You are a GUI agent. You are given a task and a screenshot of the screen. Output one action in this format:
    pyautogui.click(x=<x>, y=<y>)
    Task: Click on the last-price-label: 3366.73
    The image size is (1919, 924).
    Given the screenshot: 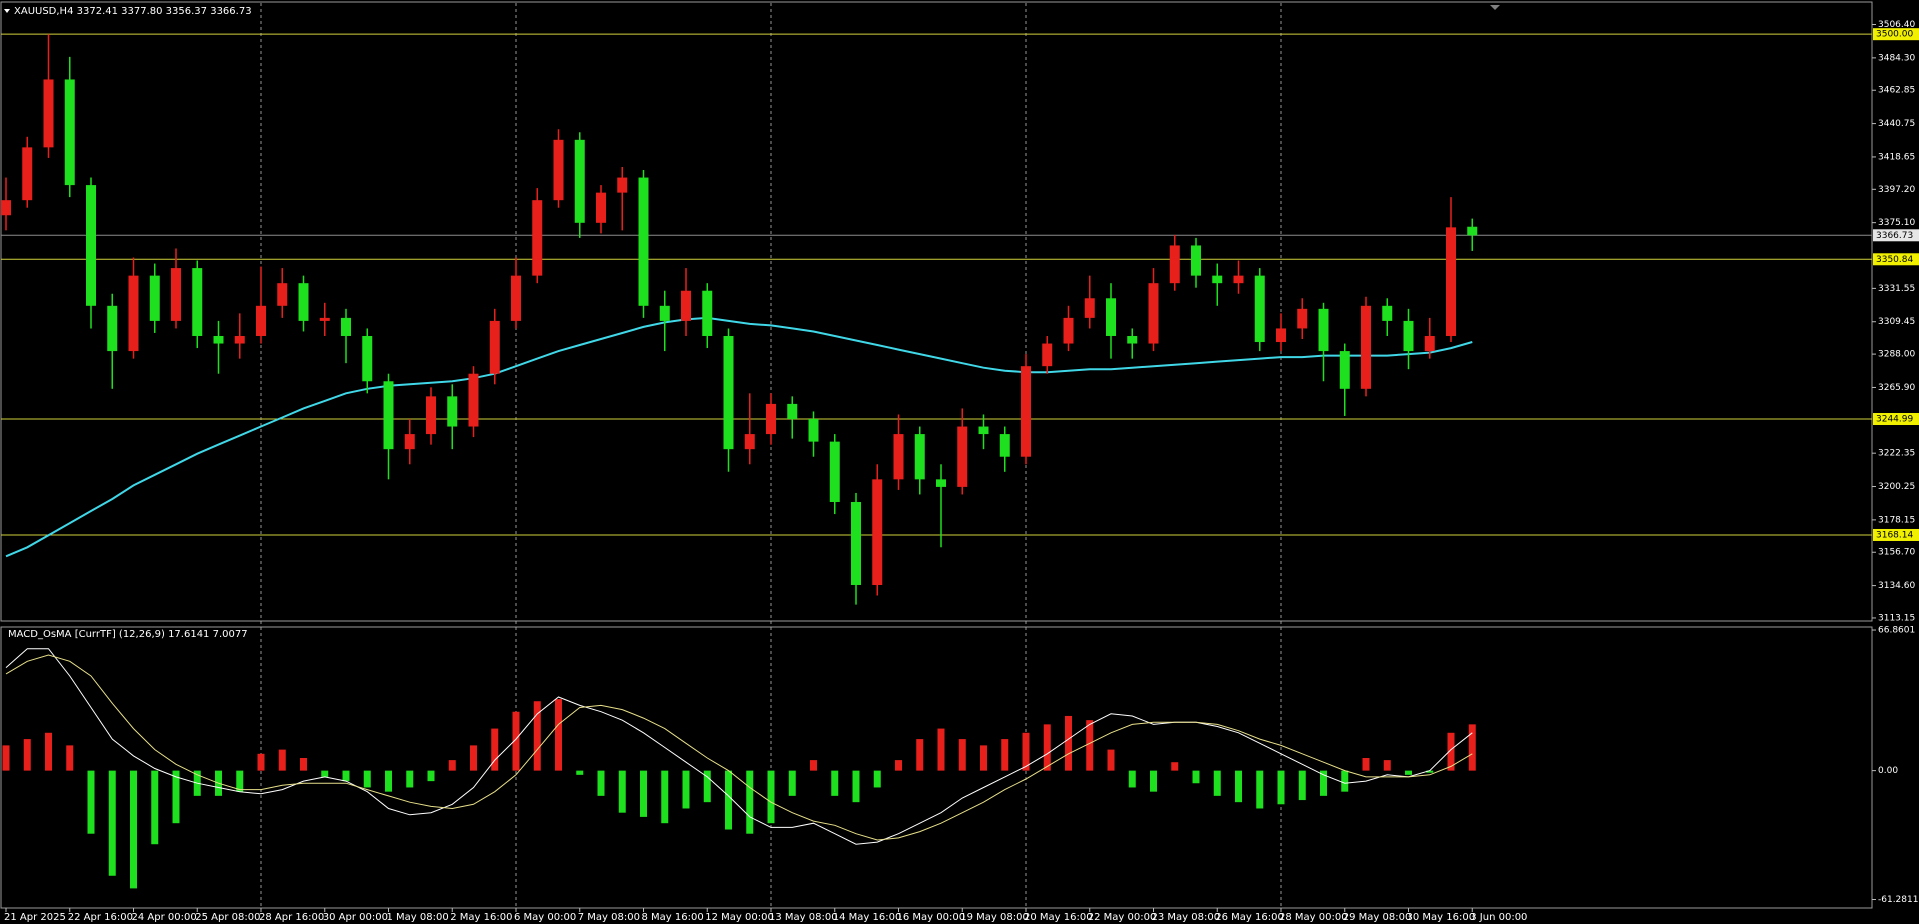 What is the action you would take?
    pyautogui.click(x=1894, y=236)
    